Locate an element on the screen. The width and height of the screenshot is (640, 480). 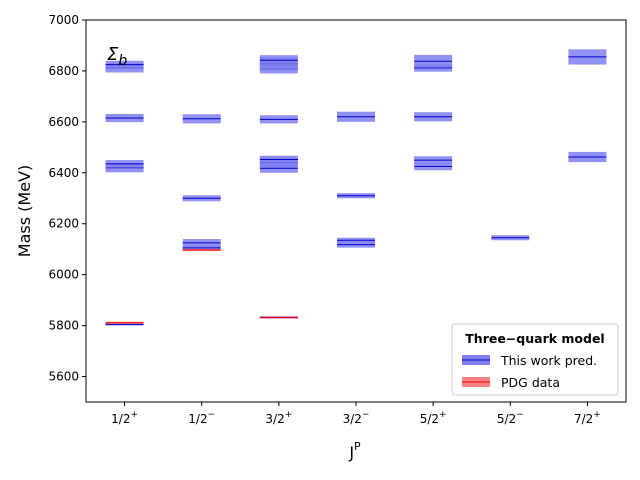
legend-box is located at coordinates (535, 359).